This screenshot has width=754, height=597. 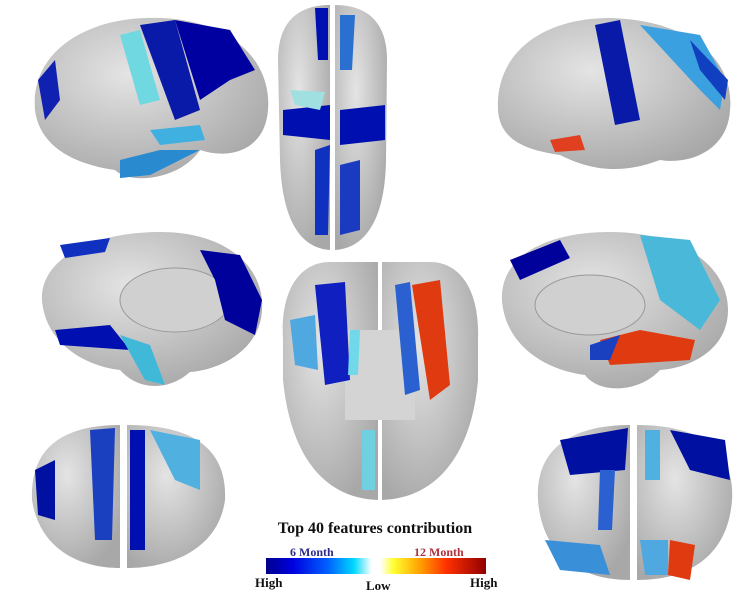 What do you see at coordinates (376, 566) in the screenshot?
I see `colorbar` at bounding box center [376, 566].